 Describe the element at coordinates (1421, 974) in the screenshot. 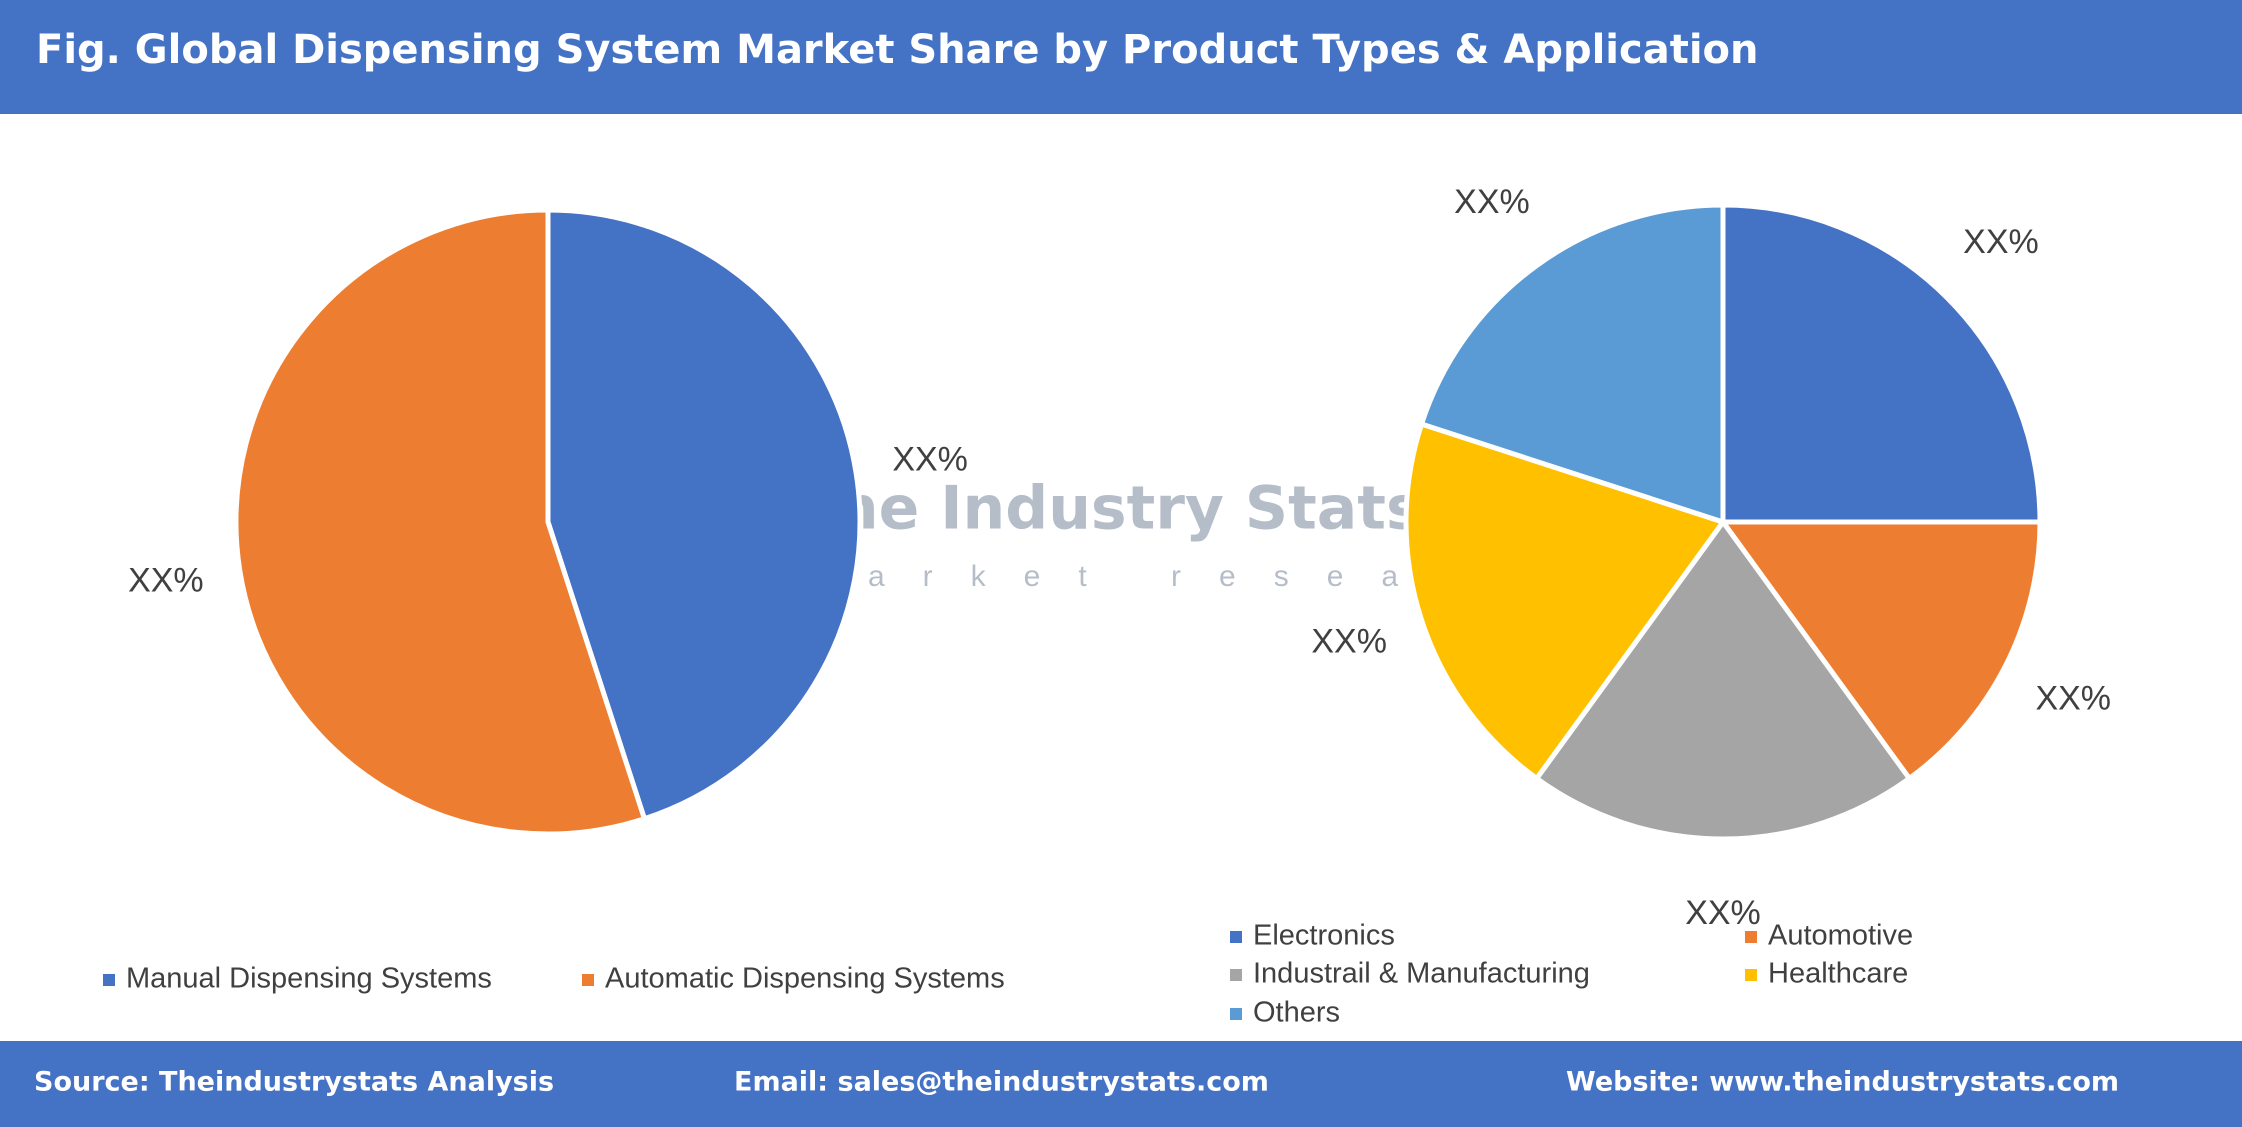

I see `legend-label: Industrail & Manufacturing` at that location.